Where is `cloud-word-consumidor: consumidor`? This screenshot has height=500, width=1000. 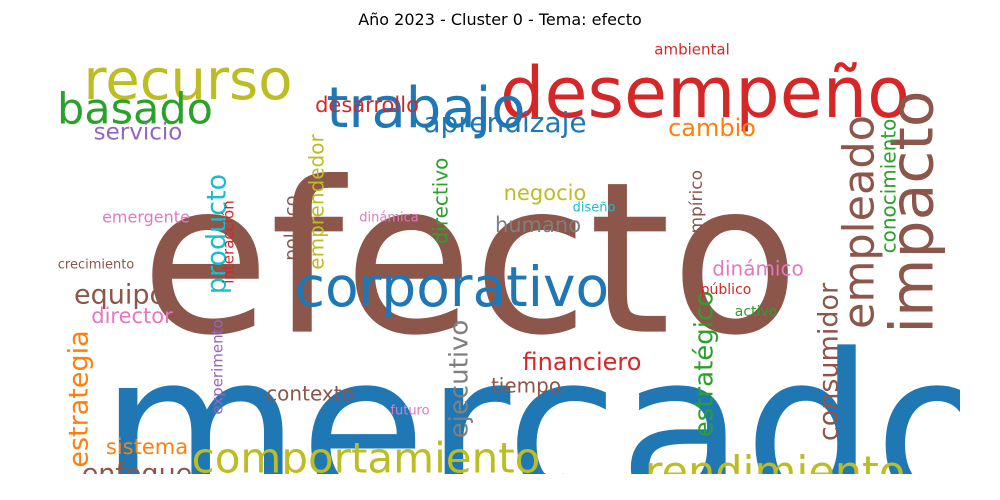
cloud-word-consumidor: consumidor is located at coordinates (829, 361).